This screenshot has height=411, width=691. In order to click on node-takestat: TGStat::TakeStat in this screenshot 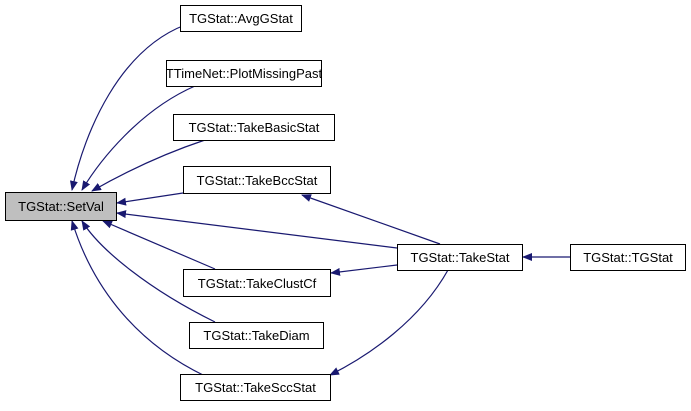, I will do `click(460, 257)`.